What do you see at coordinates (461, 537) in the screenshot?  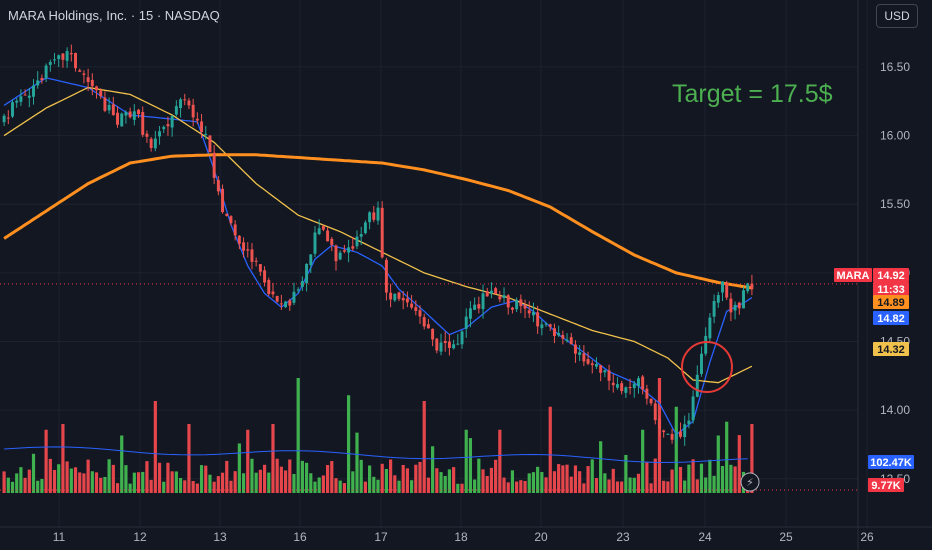 I see `x-tick-label: 18` at bounding box center [461, 537].